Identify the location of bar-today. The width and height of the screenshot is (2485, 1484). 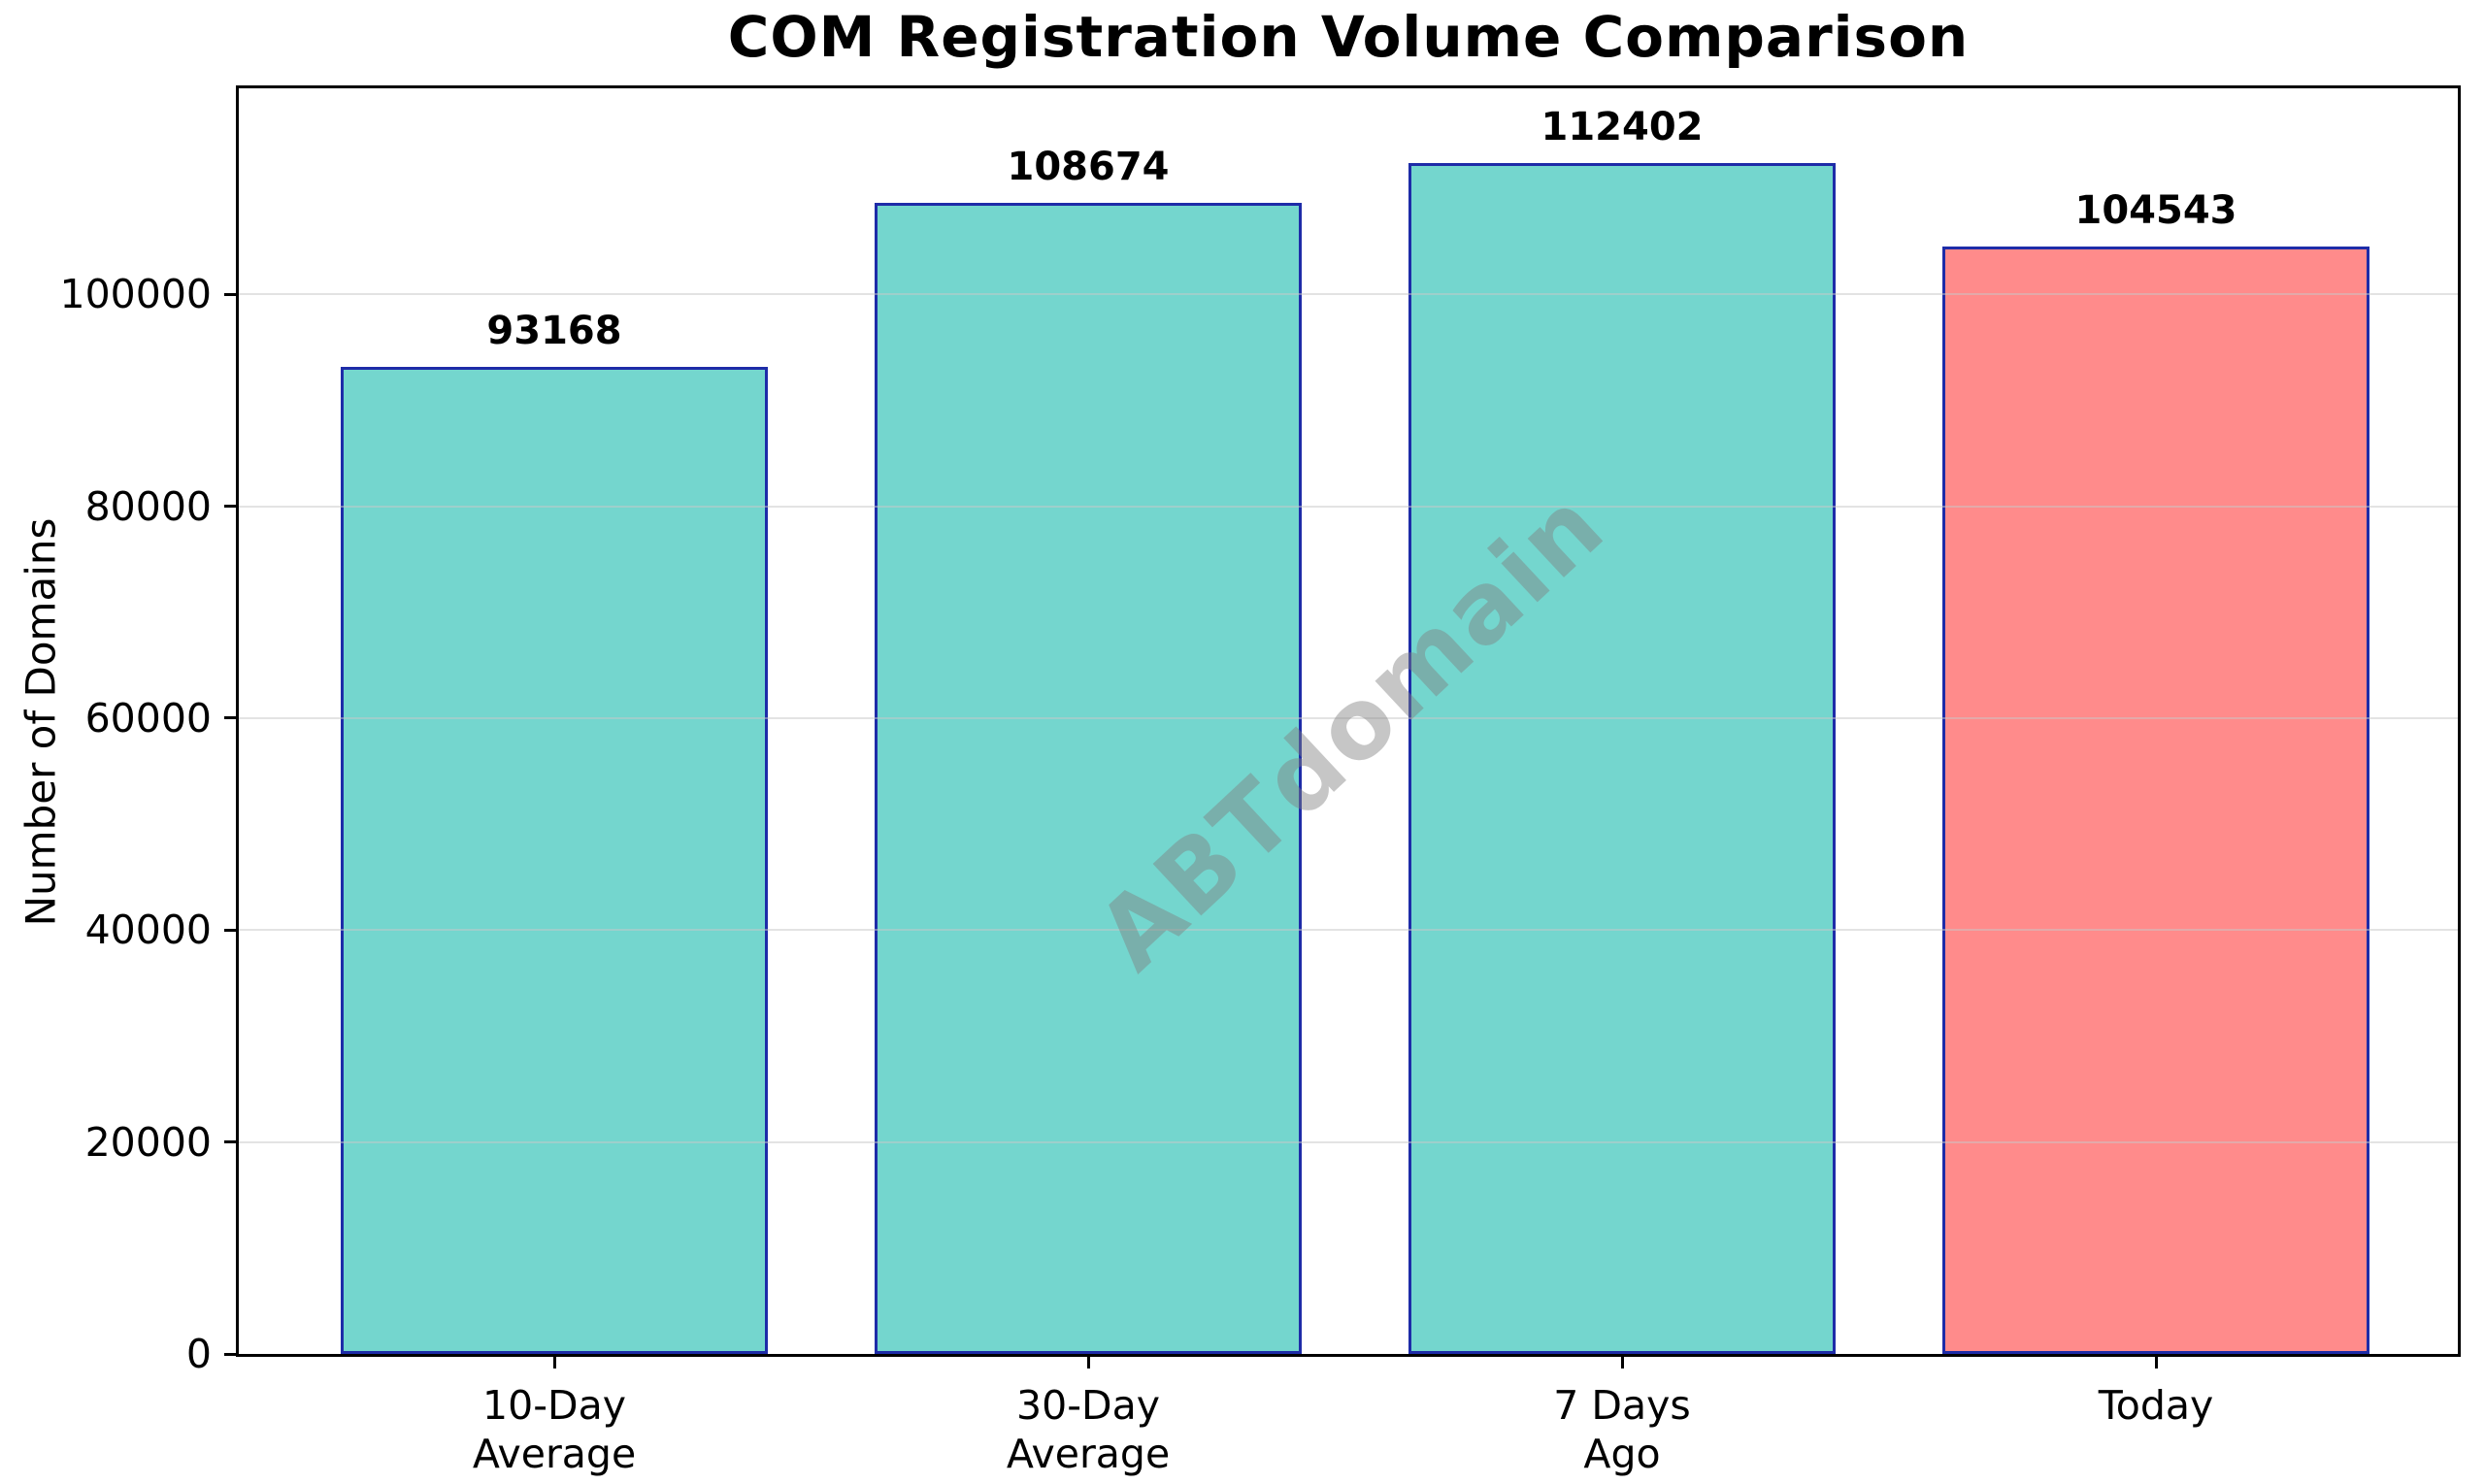
(2155, 800).